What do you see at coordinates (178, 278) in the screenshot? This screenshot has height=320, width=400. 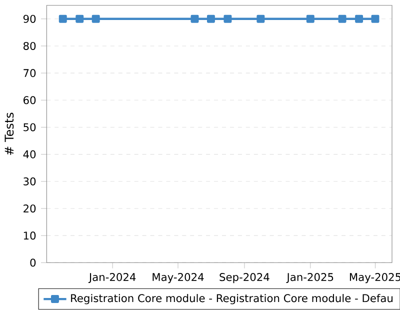 I see `x-tick-label: May-2024` at bounding box center [178, 278].